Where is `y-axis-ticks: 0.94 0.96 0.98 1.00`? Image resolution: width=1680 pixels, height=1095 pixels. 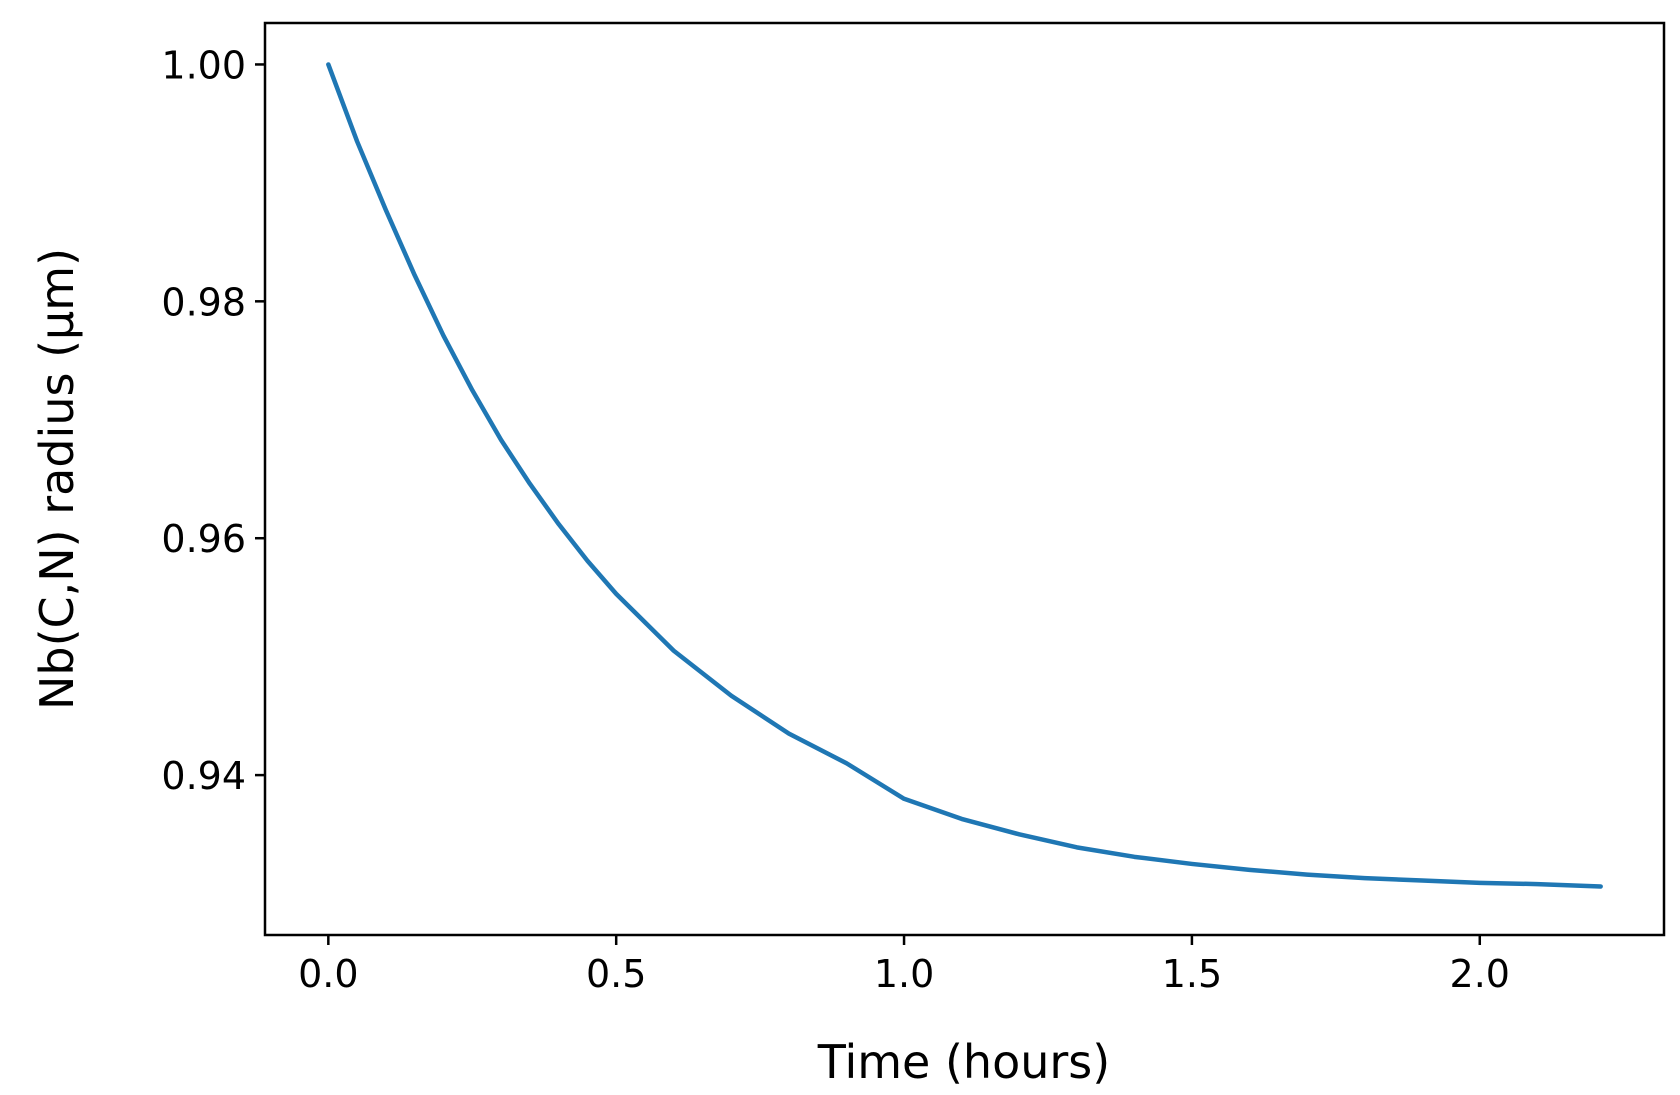 y-axis-ticks: 0.94 0.96 0.98 1.00 is located at coordinates (213, 420).